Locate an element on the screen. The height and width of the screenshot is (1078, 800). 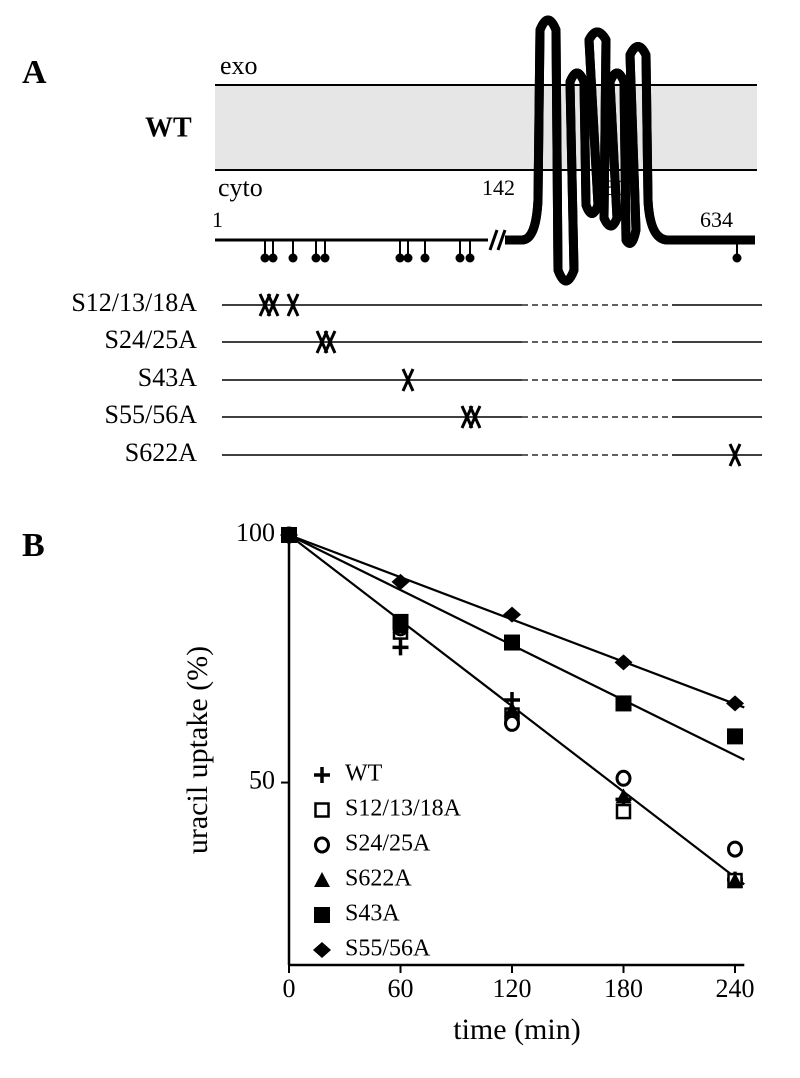
mutant-label: S24/25A is located at coordinates (151, 339).